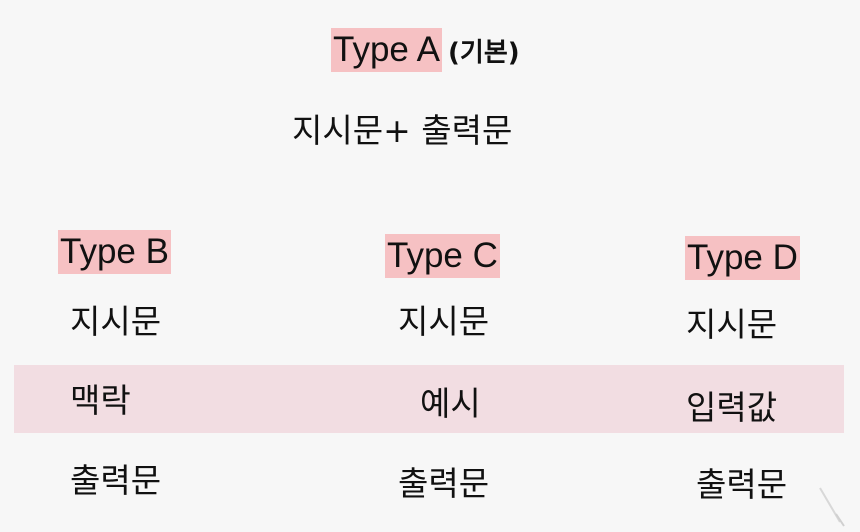 The image size is (860, 532). I want to click on type-d-row-1: 지시문, so click(732, 324).